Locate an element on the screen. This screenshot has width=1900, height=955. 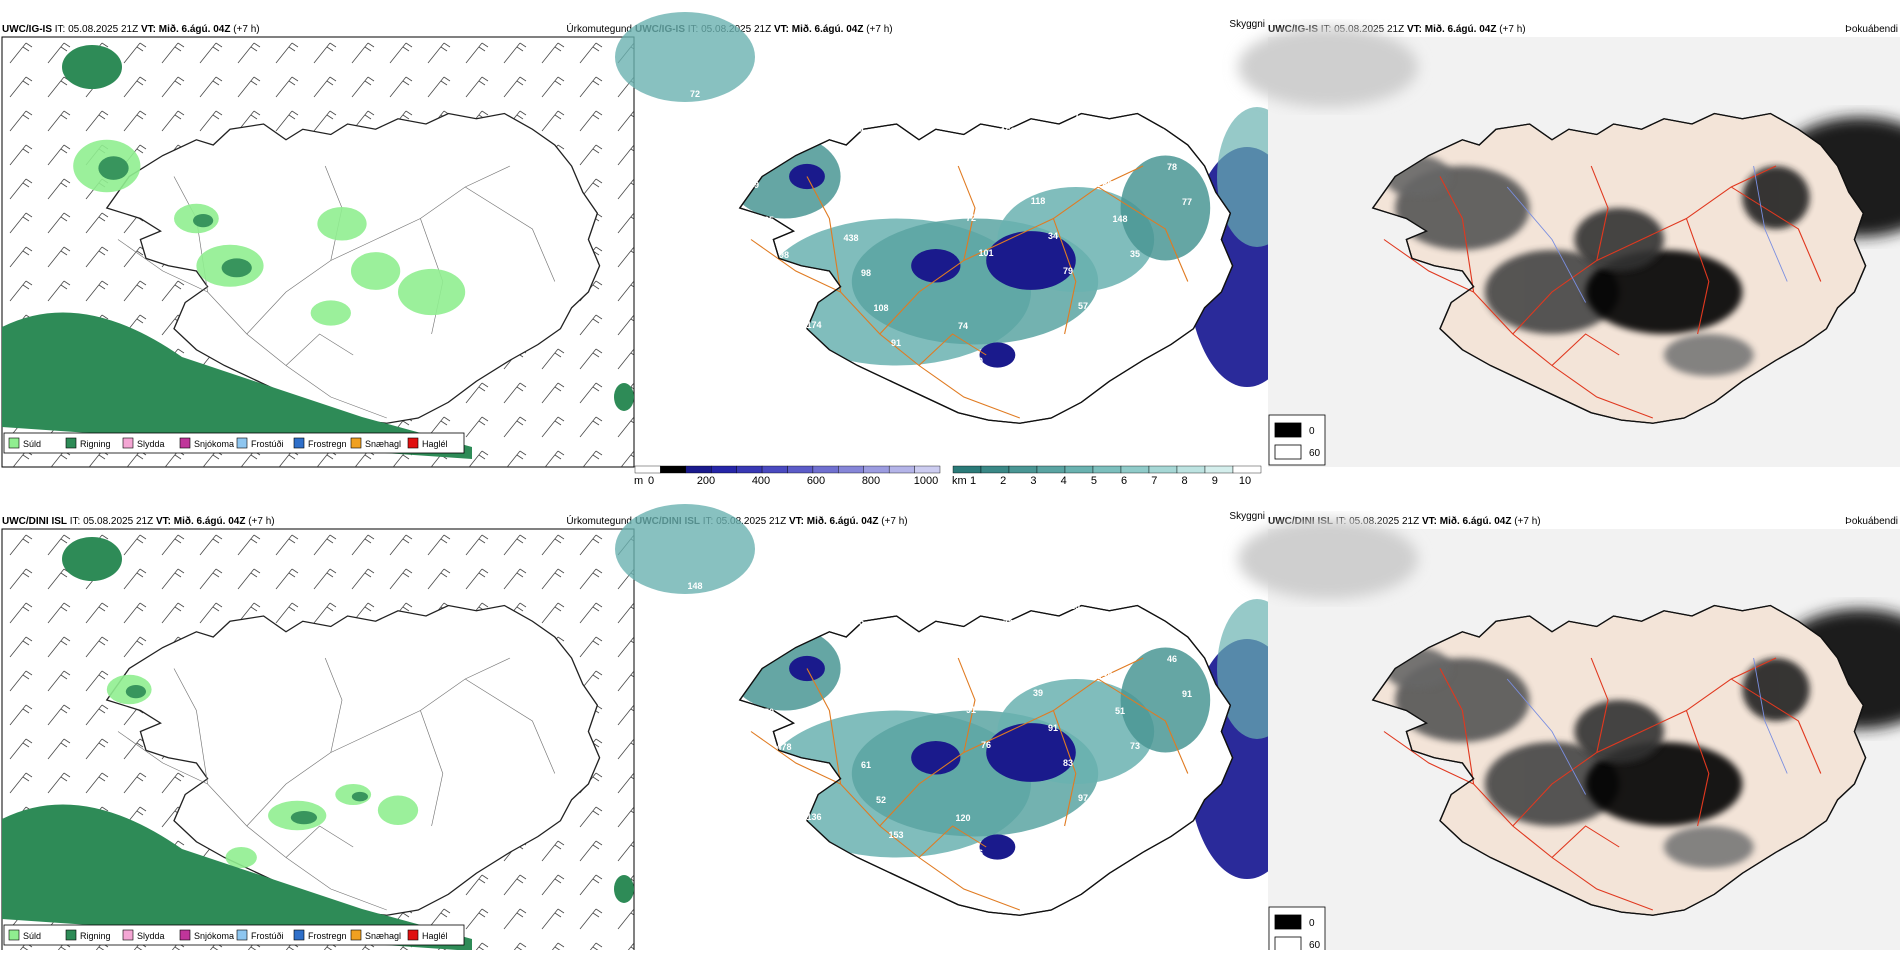
cloud-base-label: 81 is located at coordinates (792, 147).